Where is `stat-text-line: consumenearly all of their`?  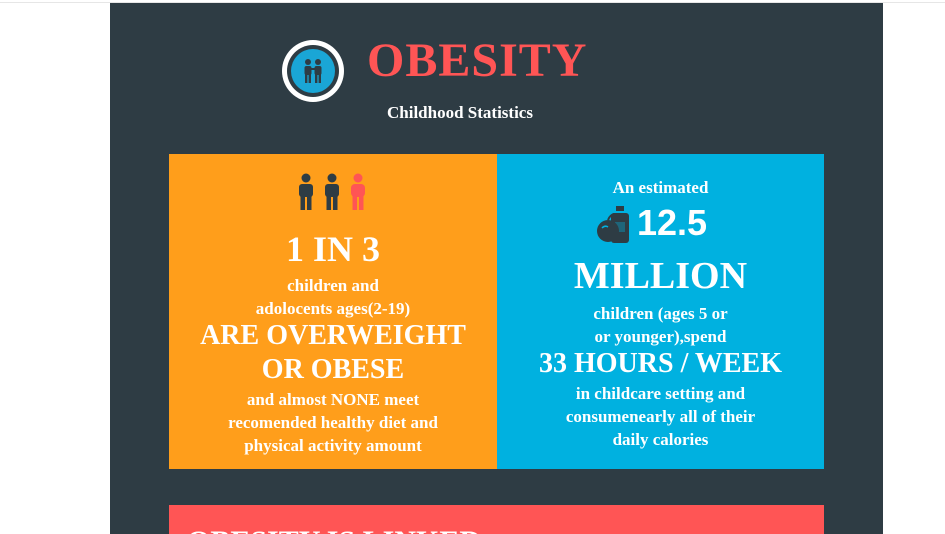
stat-text-line: consumenearly all of their is located at coordinates (660, 416).